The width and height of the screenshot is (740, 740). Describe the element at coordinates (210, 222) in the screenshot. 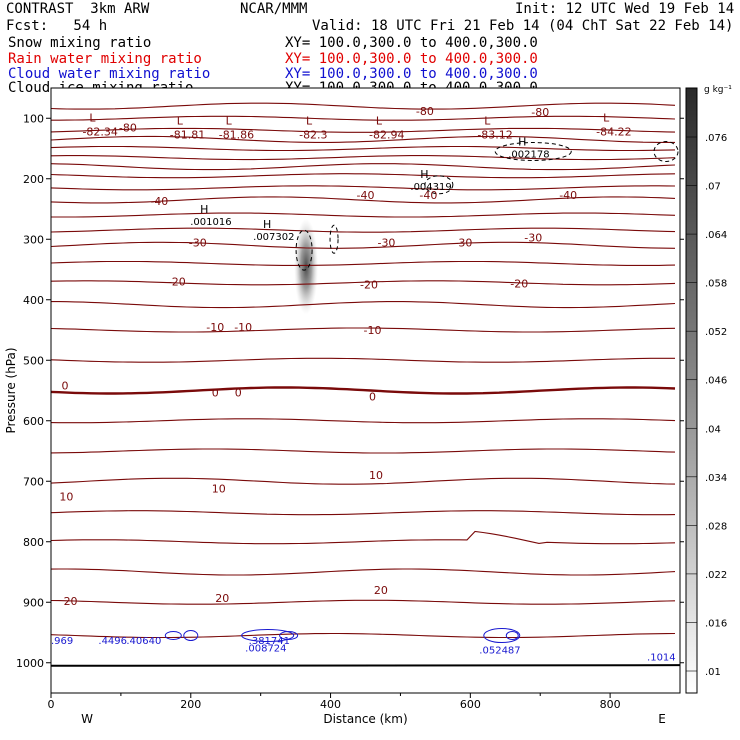

I see `high-value: .001016` at that location.